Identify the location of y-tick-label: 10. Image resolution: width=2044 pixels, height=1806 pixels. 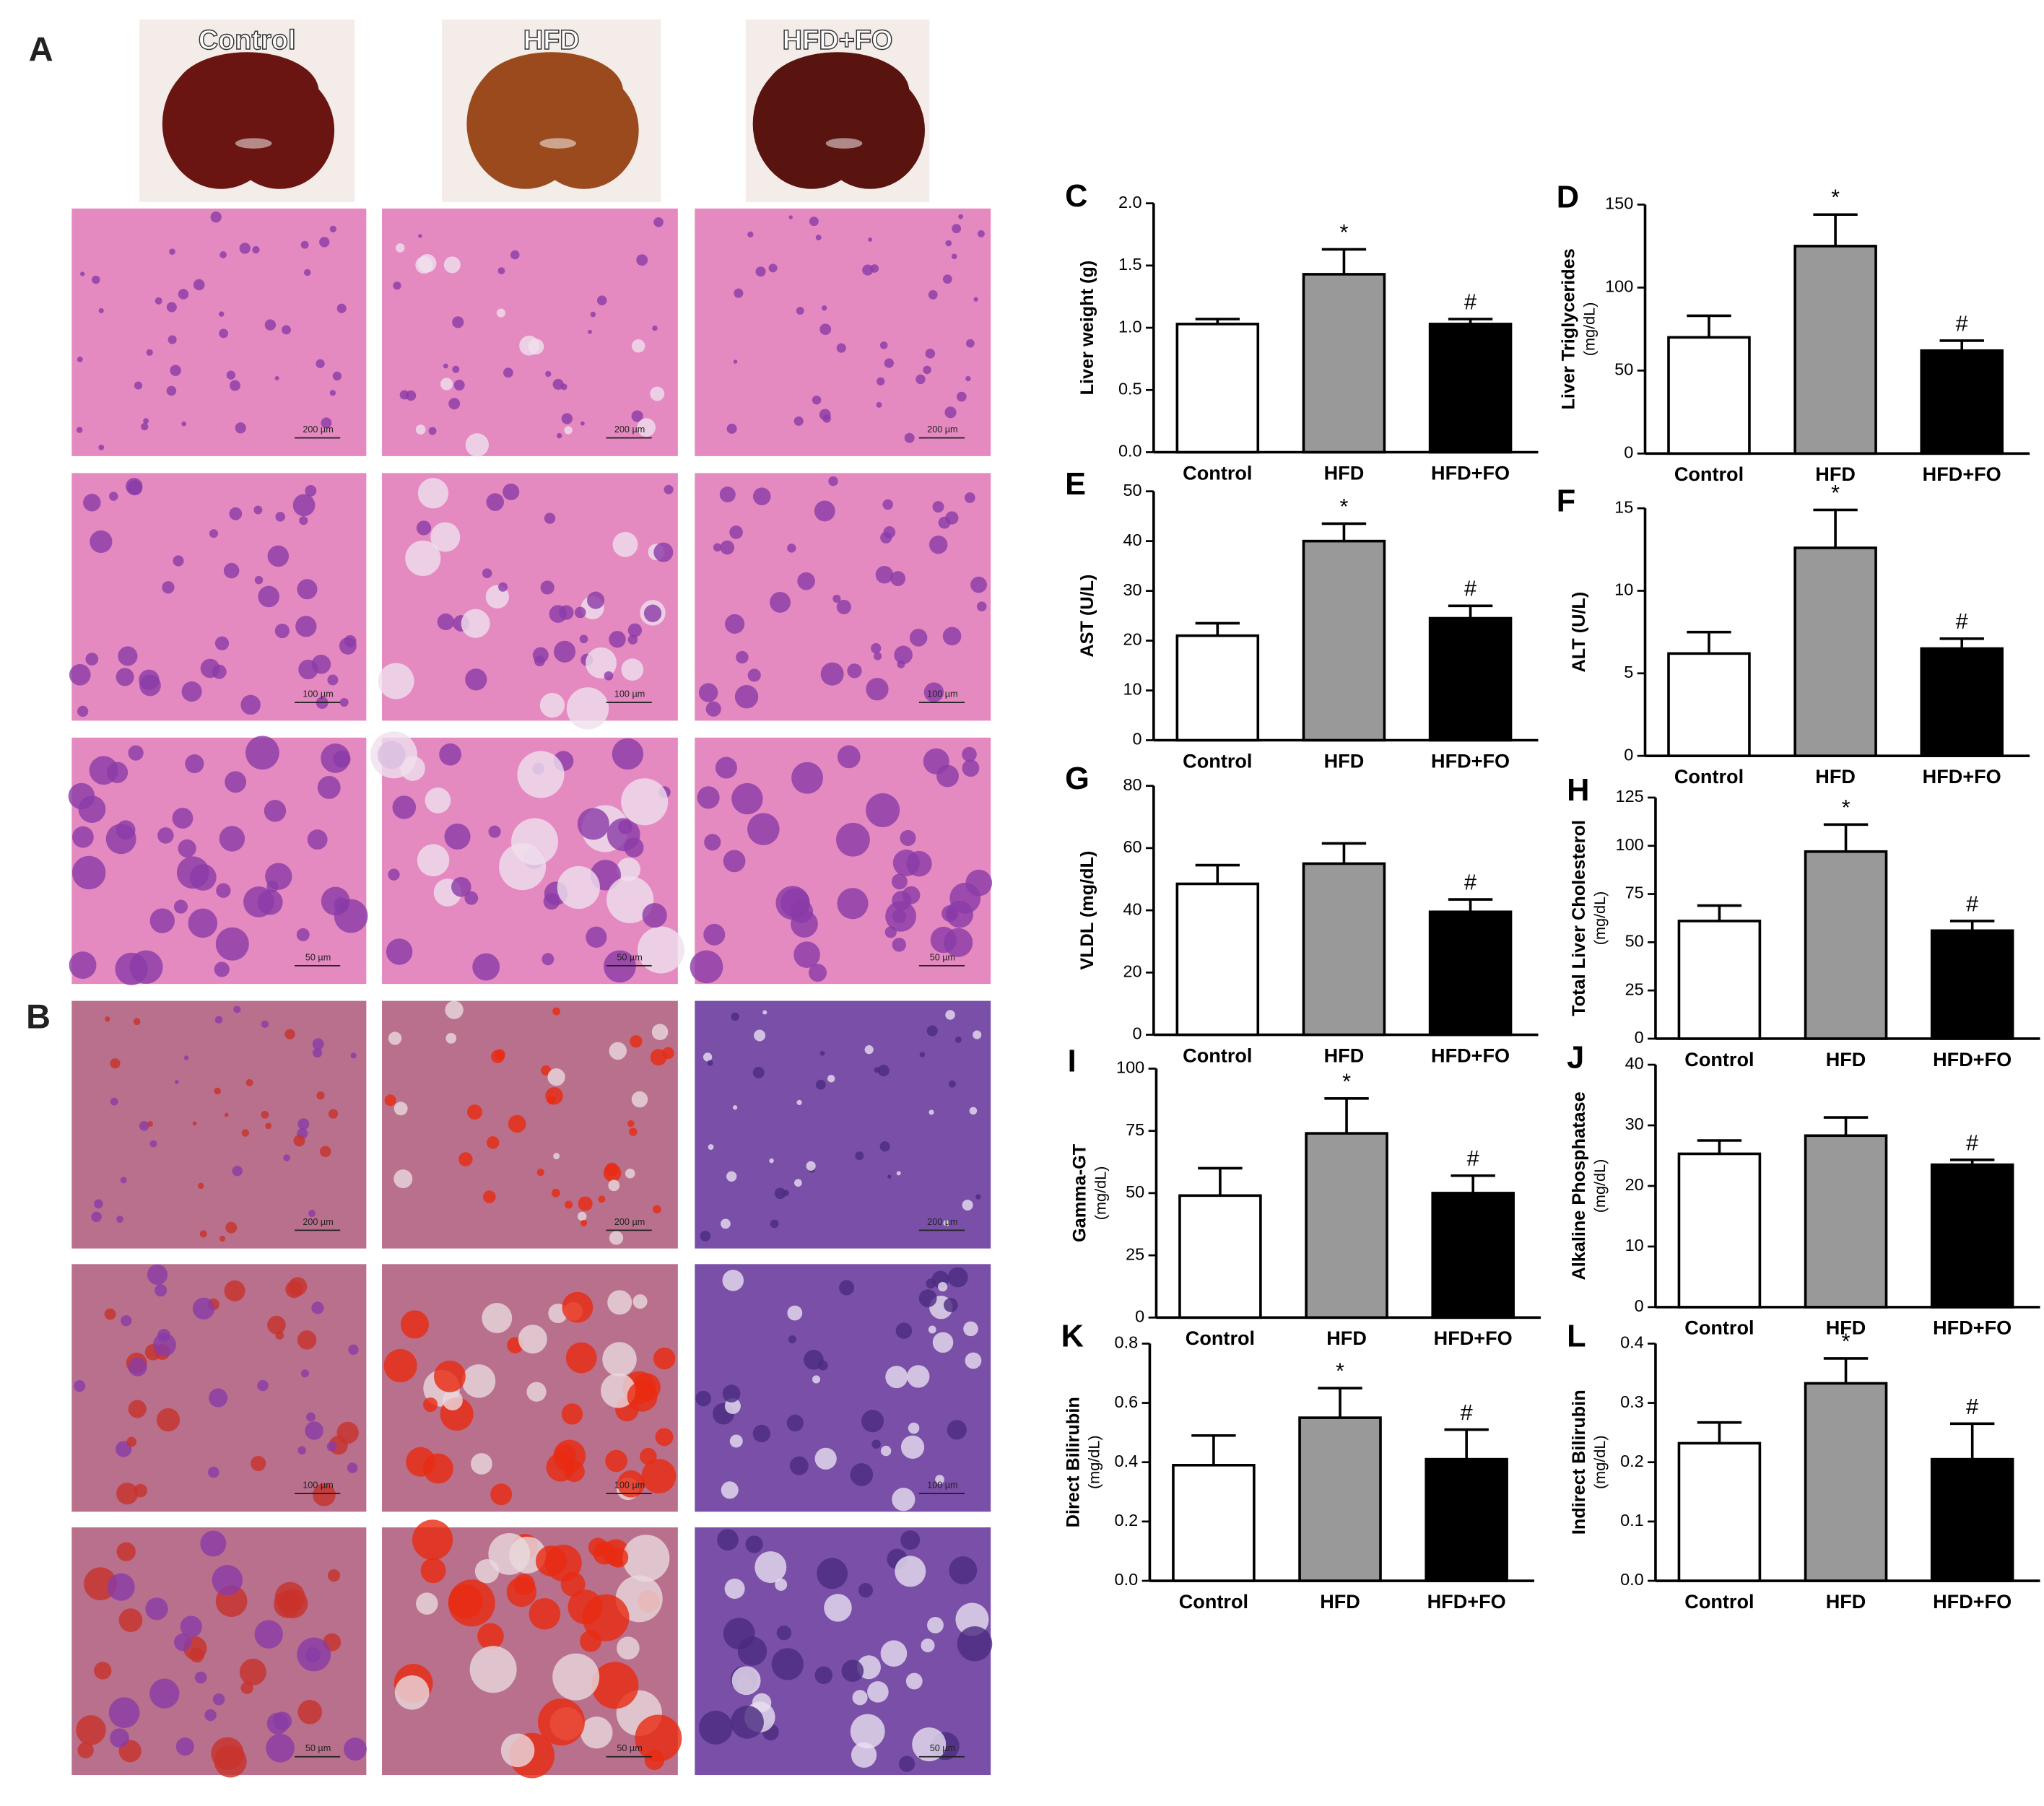
(1623, 589).